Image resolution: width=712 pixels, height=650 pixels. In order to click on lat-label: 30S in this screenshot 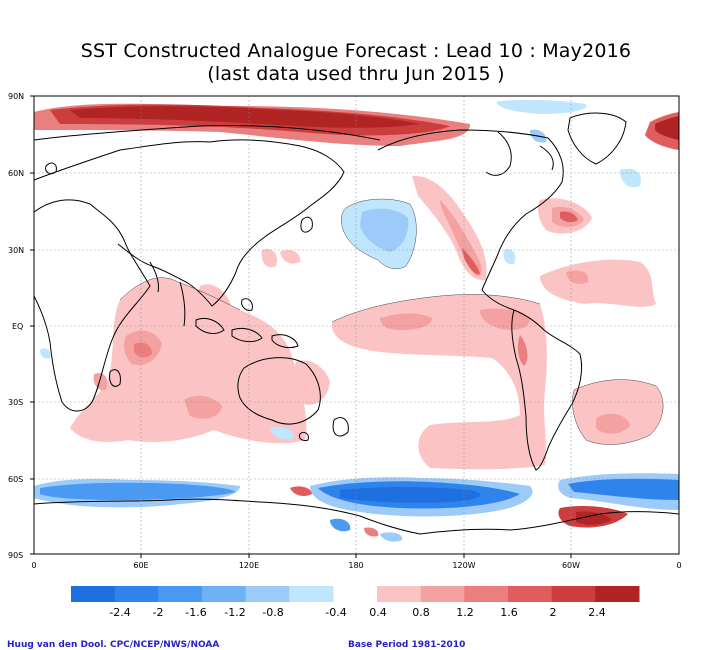, I will do `click(15, 402)`.